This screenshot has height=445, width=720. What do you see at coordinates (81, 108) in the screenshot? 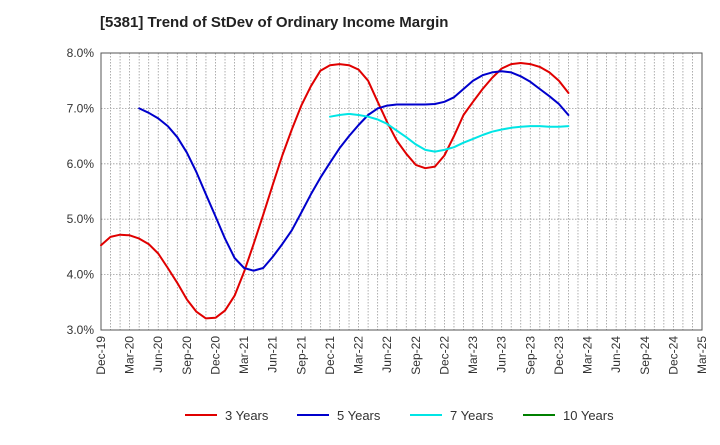
I see `y-tick-label: 7.0%` at bounding box center [81, 108].